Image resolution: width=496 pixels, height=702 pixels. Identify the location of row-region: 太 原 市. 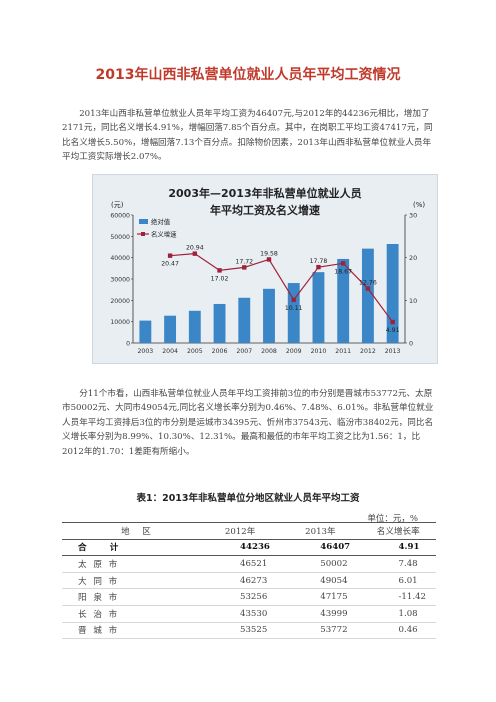
(131, 564).